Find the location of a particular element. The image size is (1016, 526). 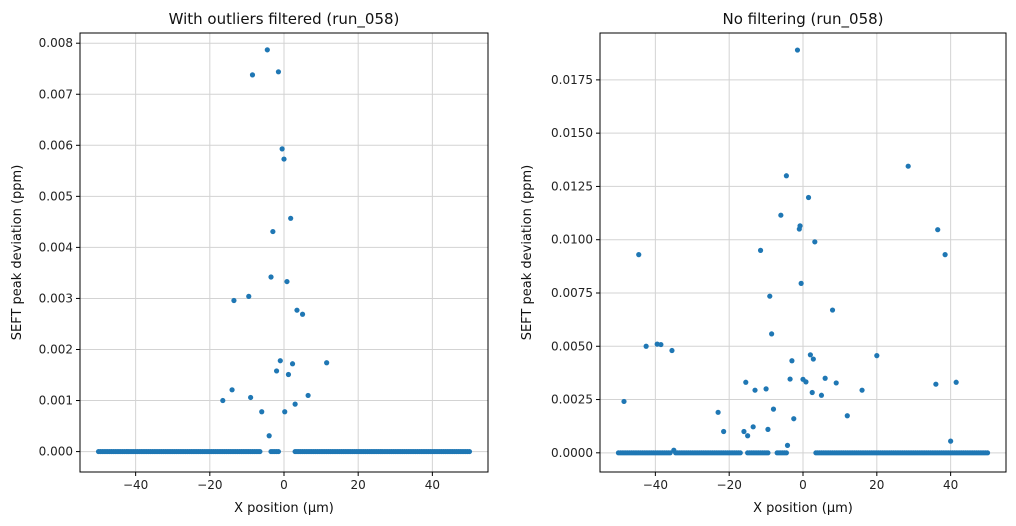

right-x-axis-label: X position (µm) is located at coordinates (803, 508).